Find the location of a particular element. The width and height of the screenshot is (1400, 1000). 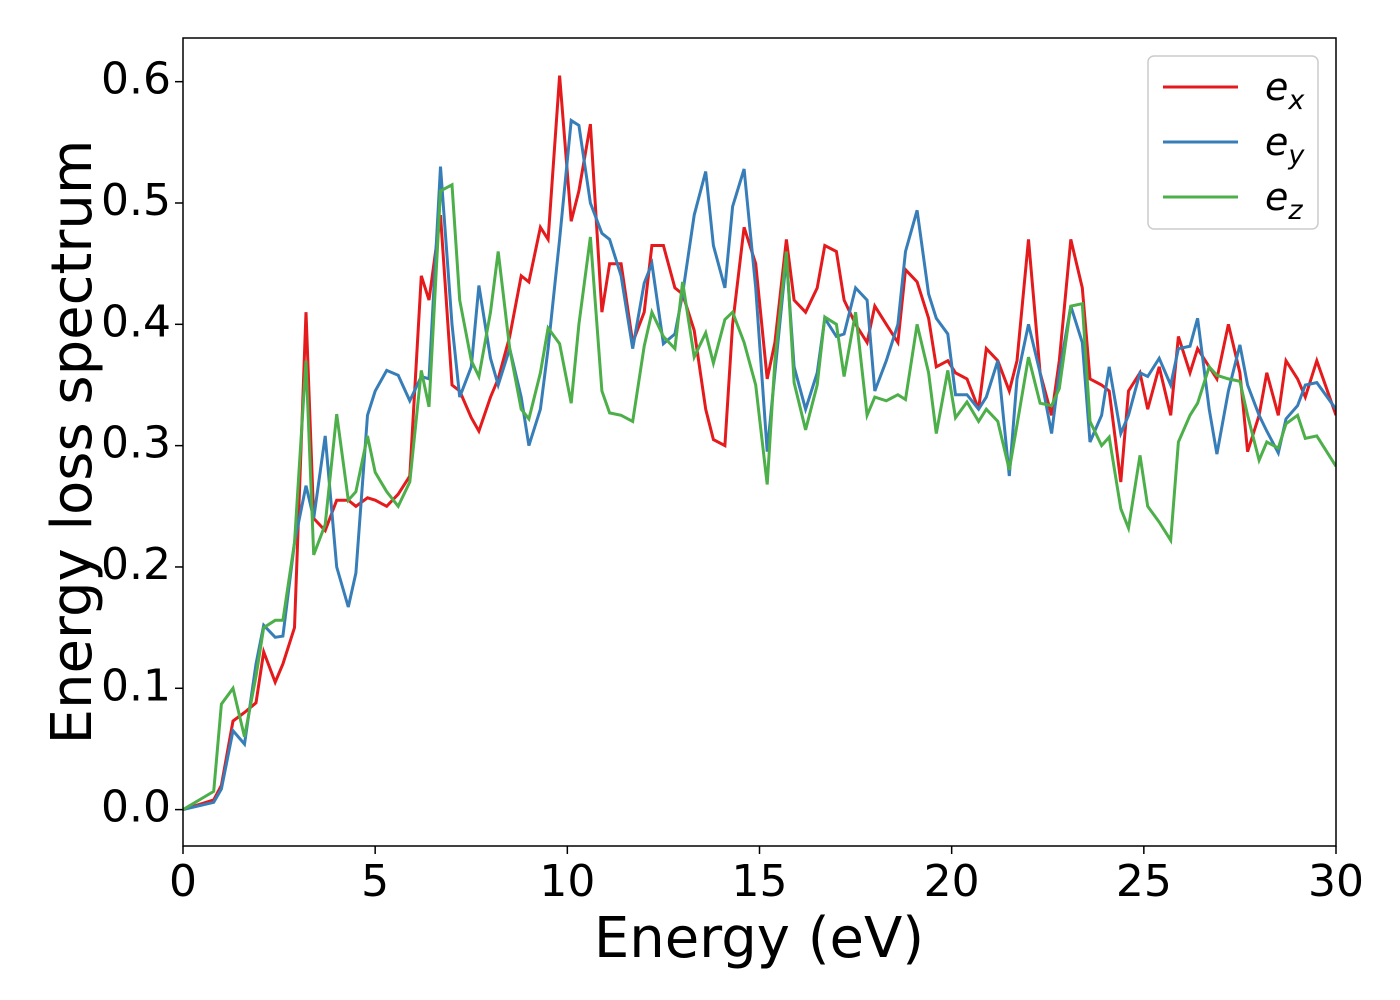

x-tick-label: 0 is located at coordinates (183, 881).